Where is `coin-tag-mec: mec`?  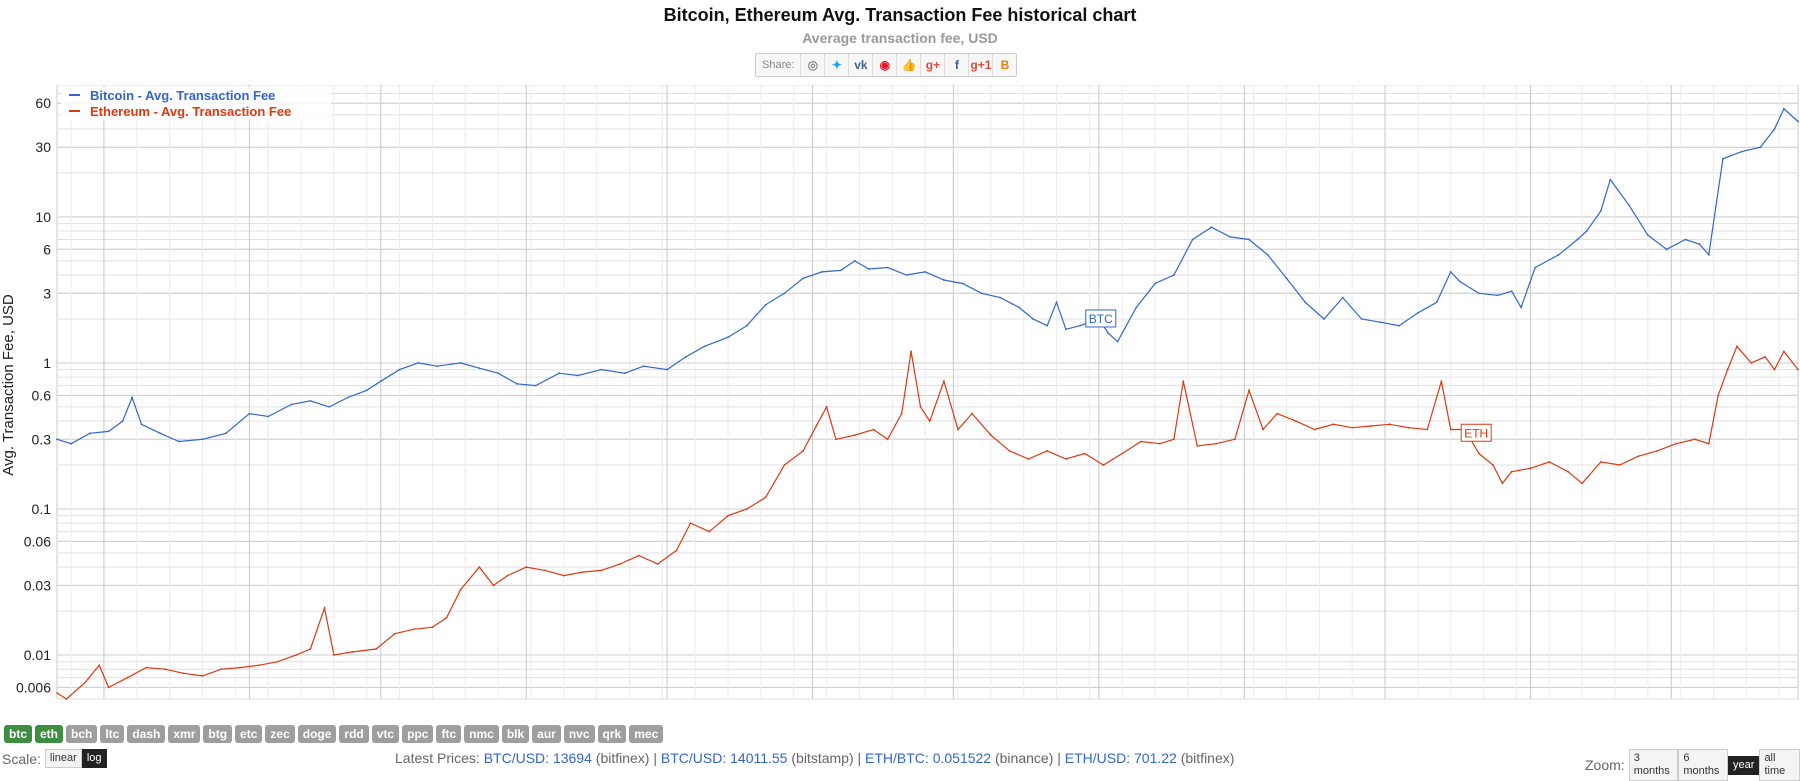
coin-tag-mec: mec is located at coordinates (646, 734).